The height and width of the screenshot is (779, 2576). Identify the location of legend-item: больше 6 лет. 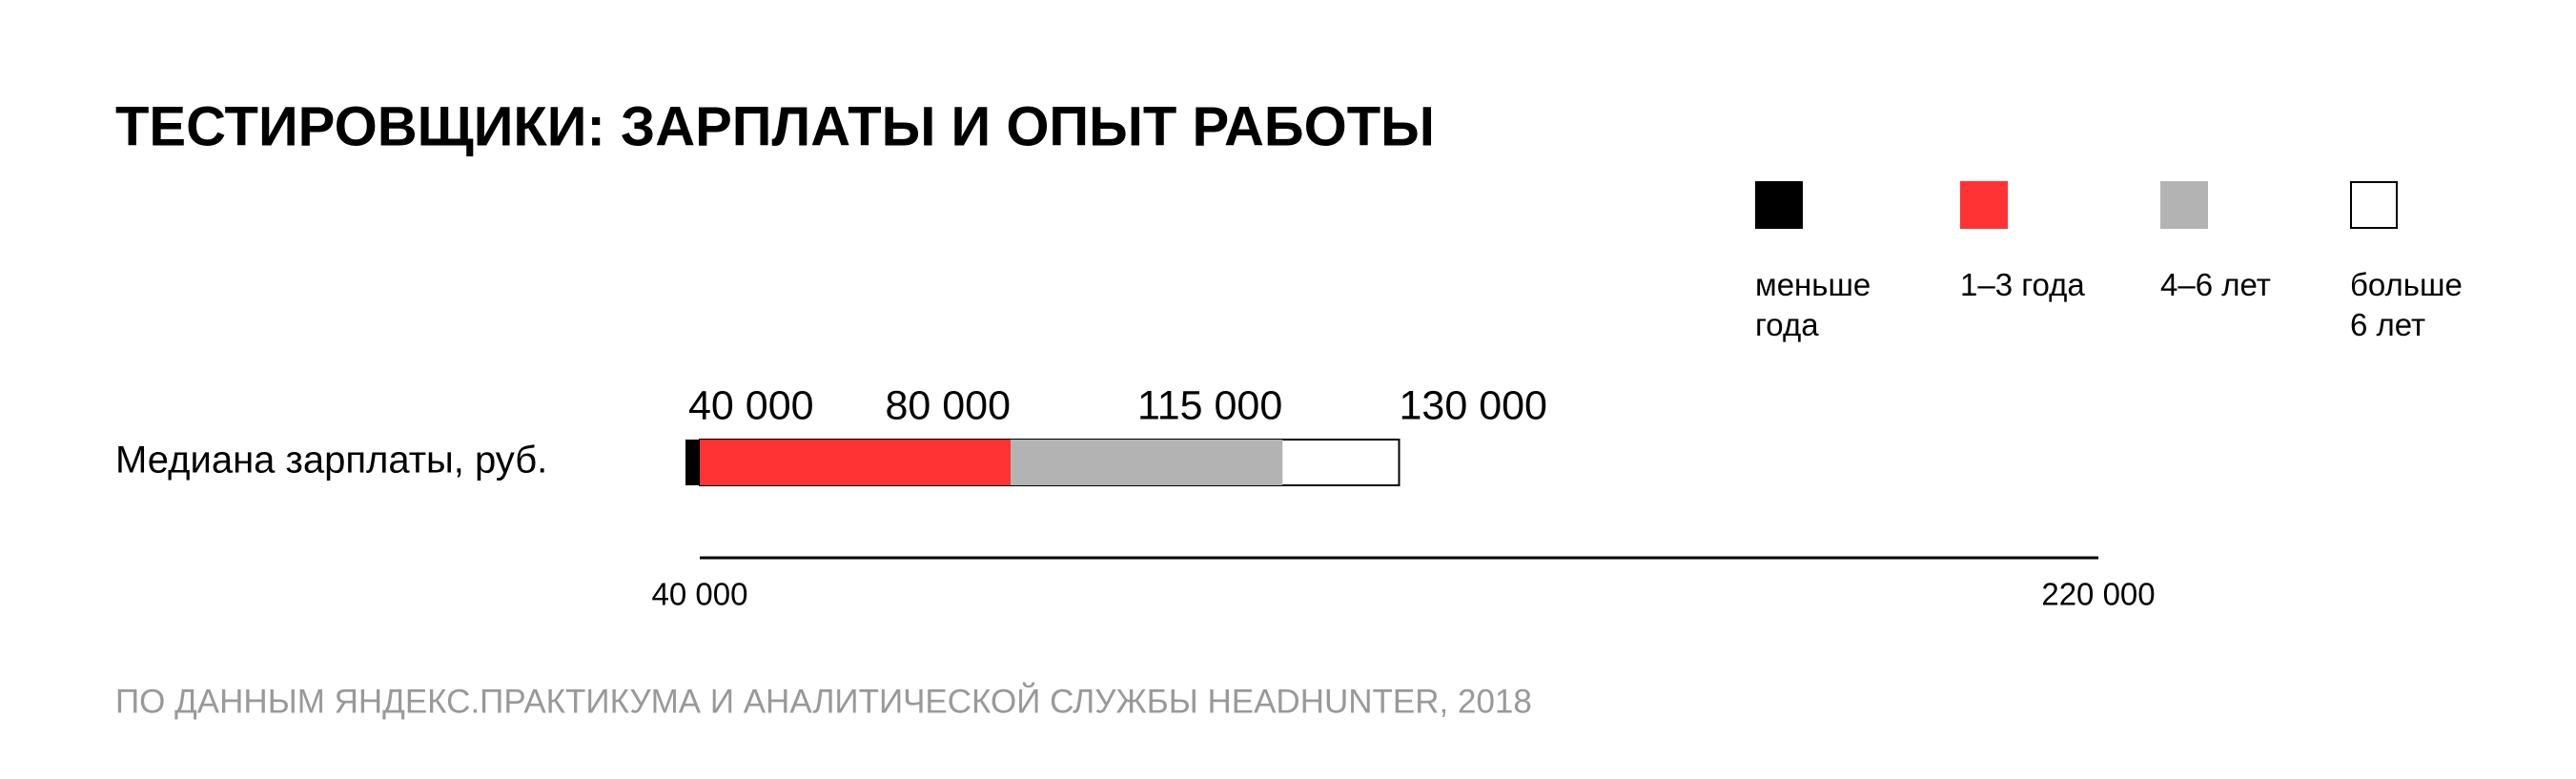
(2445, 263).